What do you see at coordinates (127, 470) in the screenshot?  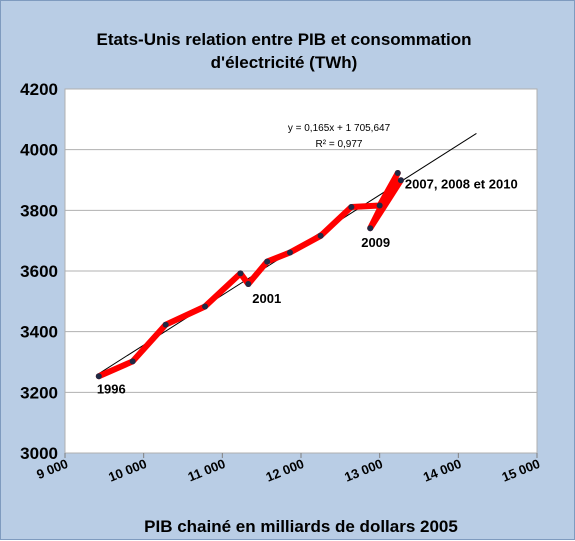 I see `x-tick-label-10000: 10 000` at bounding box center [127, 470].